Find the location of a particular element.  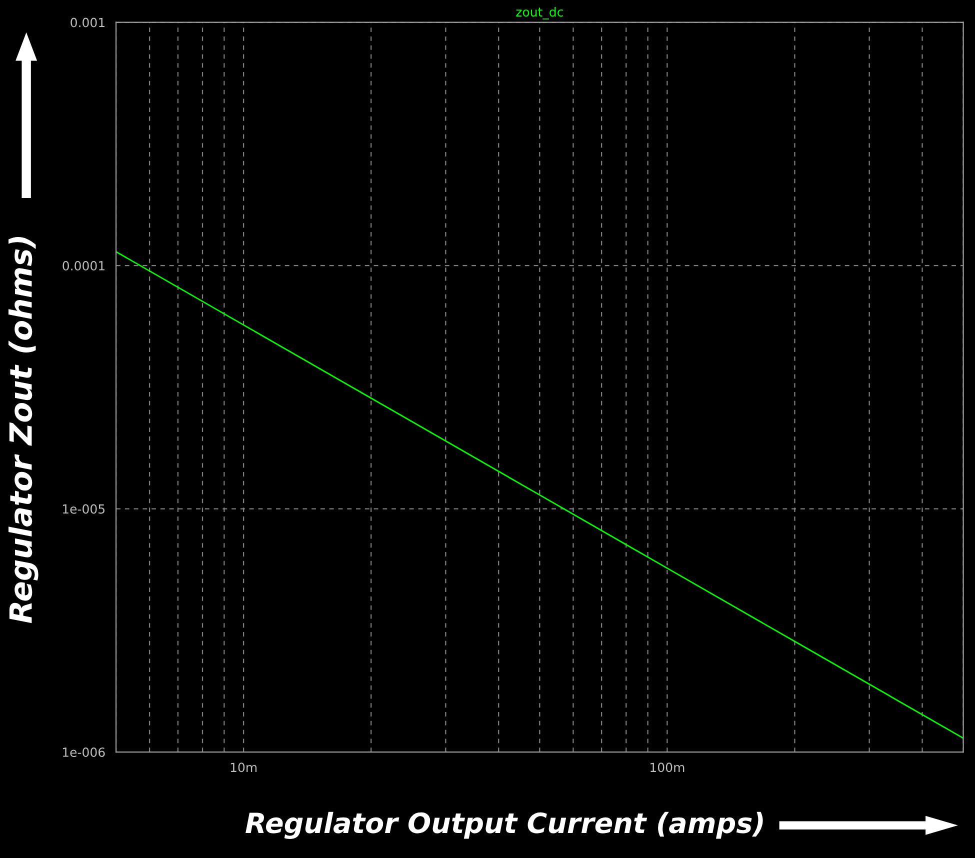

y-tick-label: 1e-005 is located at coordinates (83, 509).